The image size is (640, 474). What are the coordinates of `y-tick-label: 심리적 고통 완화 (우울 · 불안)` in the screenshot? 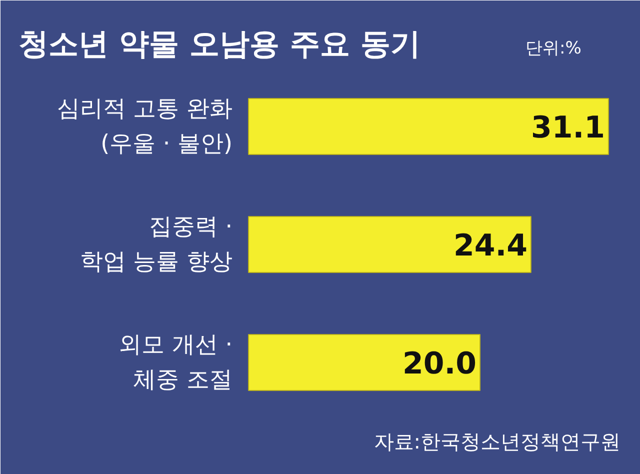 It's located at (144, 127).